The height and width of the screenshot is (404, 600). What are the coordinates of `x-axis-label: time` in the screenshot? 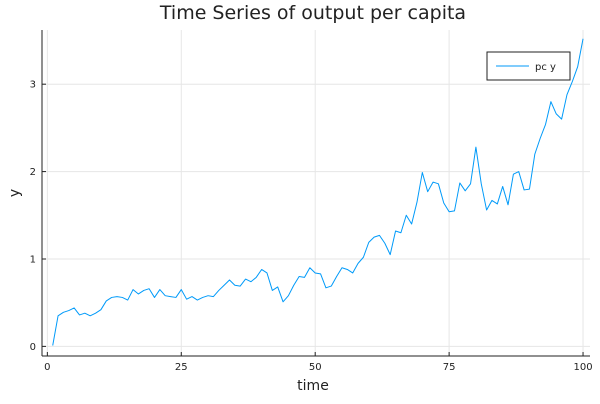 It's located at (313, 386).